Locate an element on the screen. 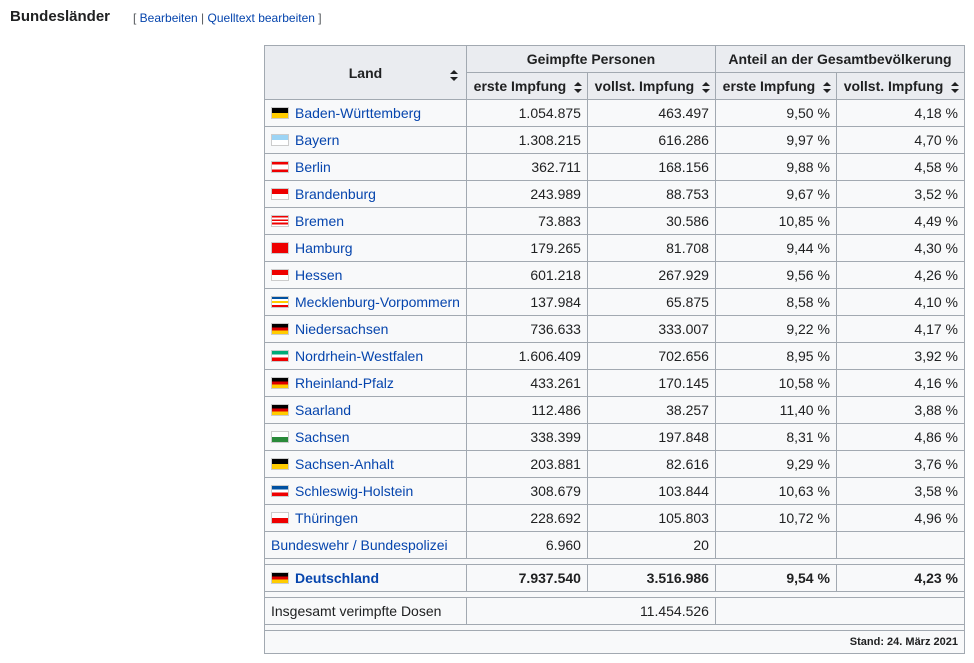  land-link: Schleswig-Holstein is located at coordinates (354, 491).